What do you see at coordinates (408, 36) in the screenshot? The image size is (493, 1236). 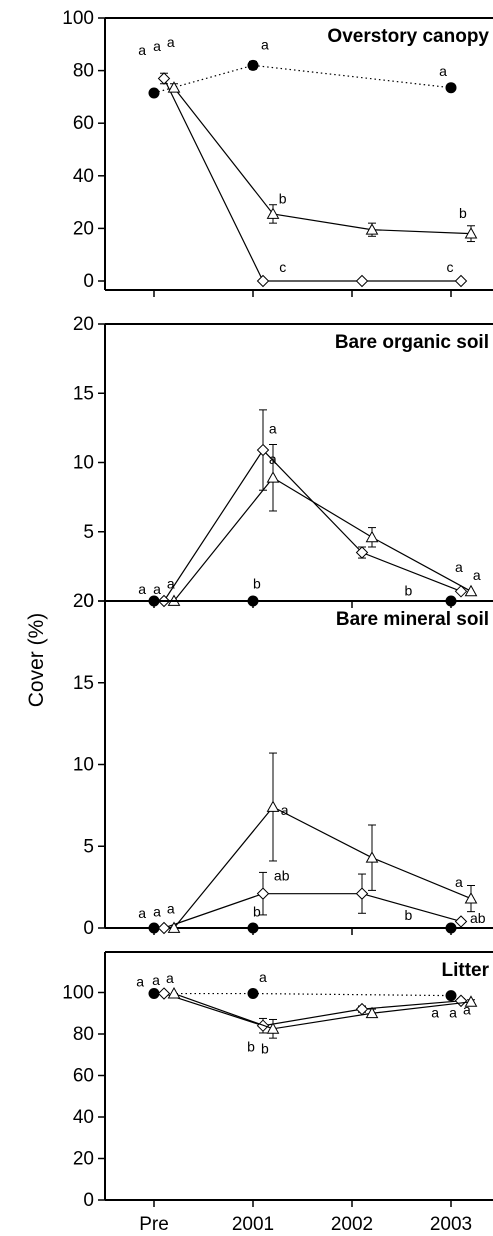 I see `panel-title: Overstory canopy` at bounding box center [408, 36].